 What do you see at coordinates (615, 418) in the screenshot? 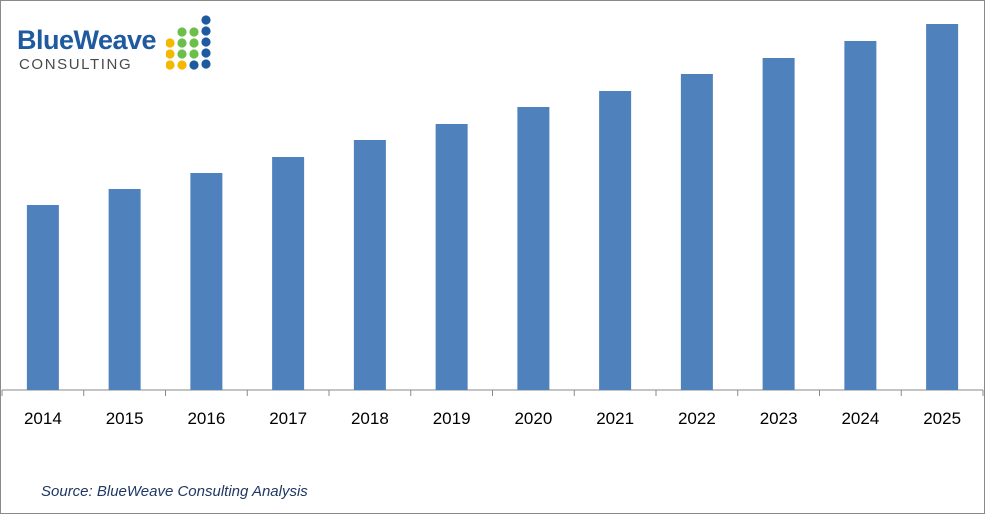
I see `x-tick-label: 2021` at bounding box center [615, 418].